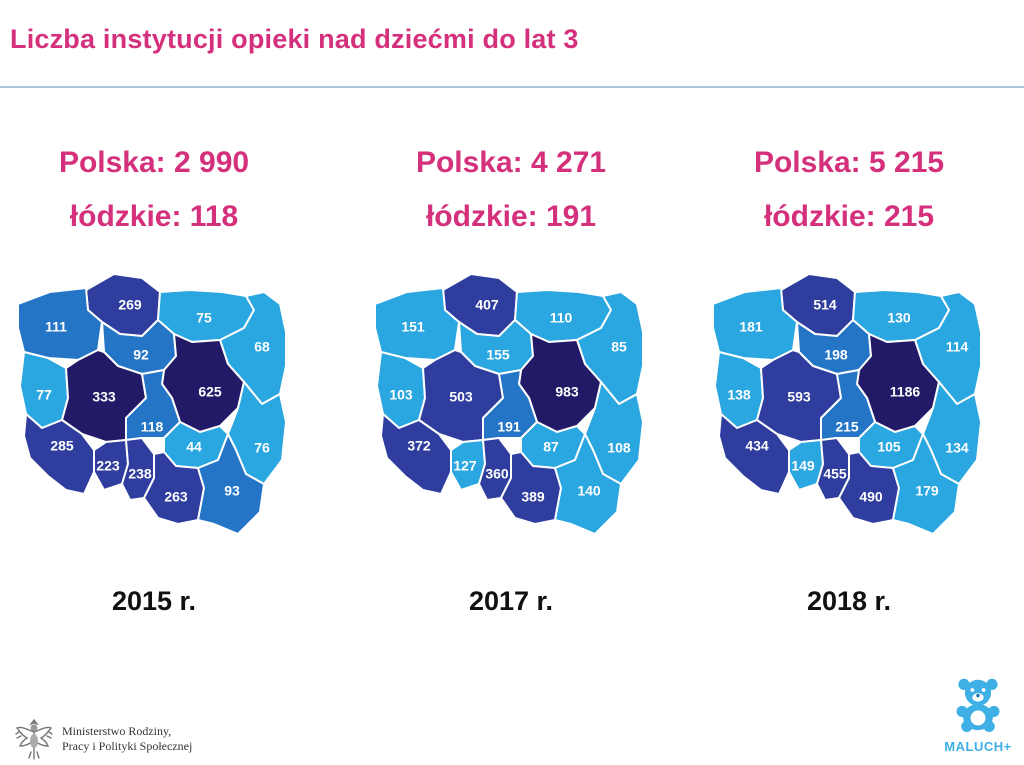 Image resolution: width=1024 pixels, height=765 pixels. I want to click on national-total: Polska: 2 990, so click(154, 162).